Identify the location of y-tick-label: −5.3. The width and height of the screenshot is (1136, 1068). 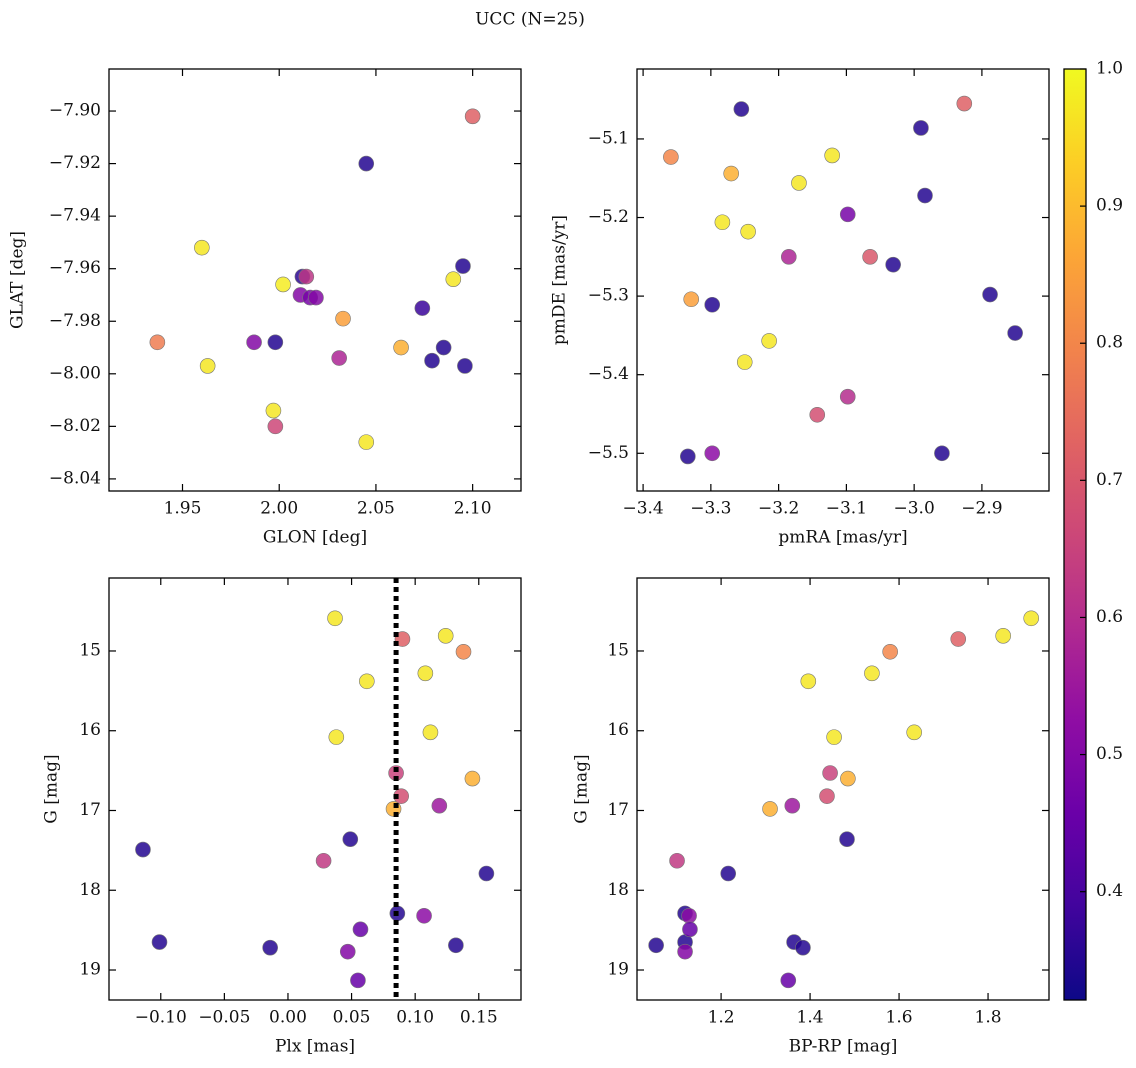
(608, 296).